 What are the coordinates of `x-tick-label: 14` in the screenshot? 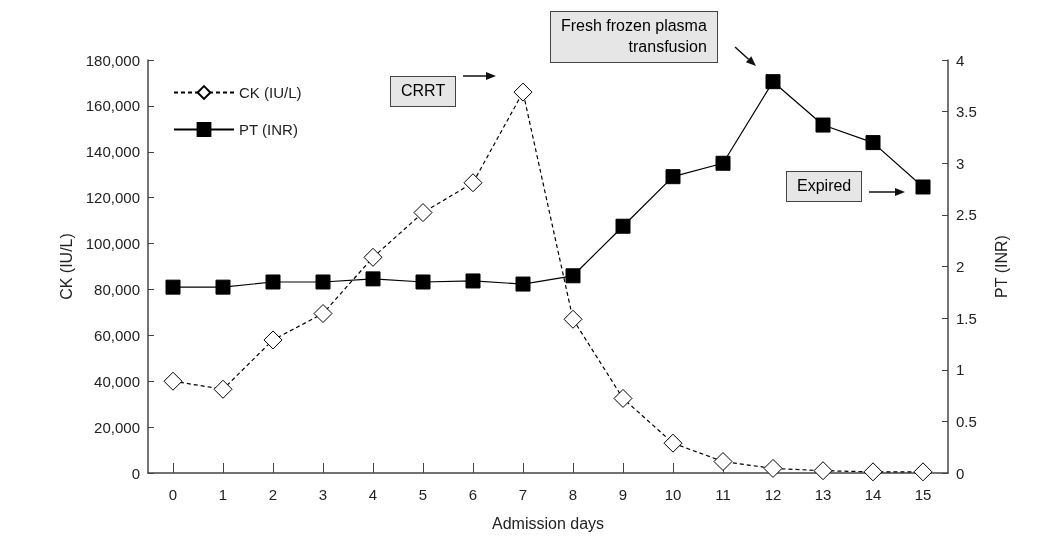 It's located at (873, 494).